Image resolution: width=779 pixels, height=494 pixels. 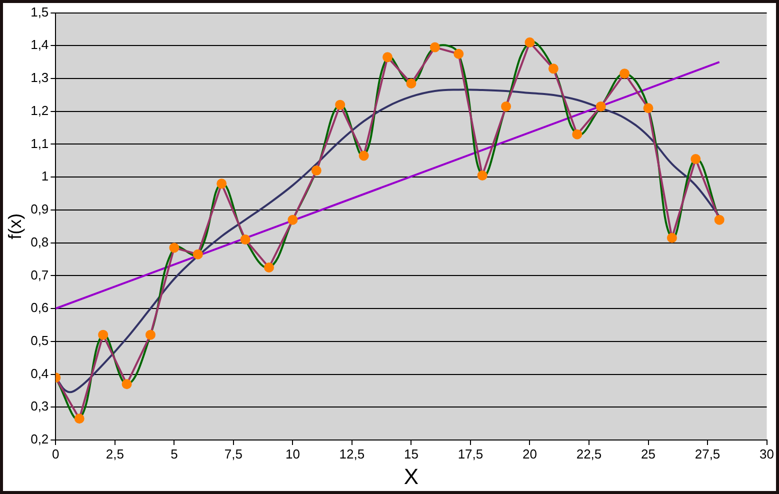 I want to click on x-tick-label: 15, so click(x=411, y=454).